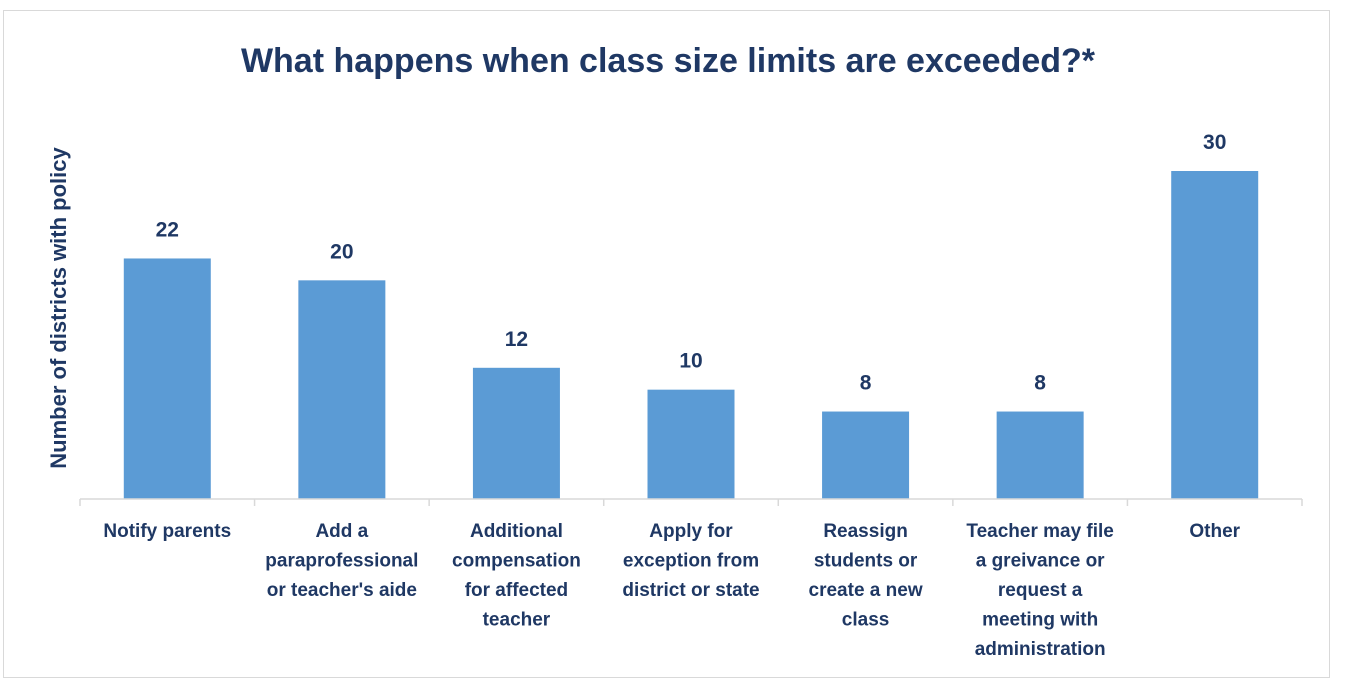 The height and width of the screenshot is (686, 1350). Describe the element at coordinates (1040, 620) in the screenshot. I see `x-tick-label-line: meeting with` at that location.